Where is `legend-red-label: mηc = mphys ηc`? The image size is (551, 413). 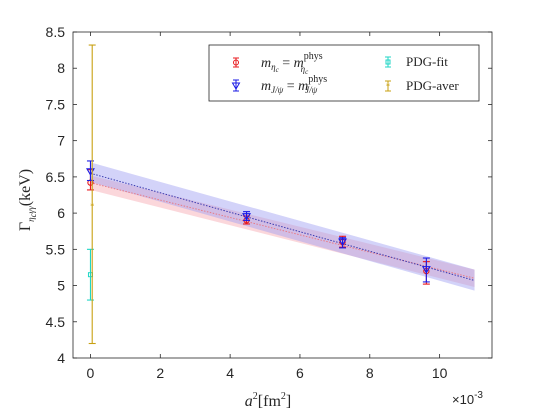 legend-red-label: mηc = mphys ηc is located at coordinates (292, 63).